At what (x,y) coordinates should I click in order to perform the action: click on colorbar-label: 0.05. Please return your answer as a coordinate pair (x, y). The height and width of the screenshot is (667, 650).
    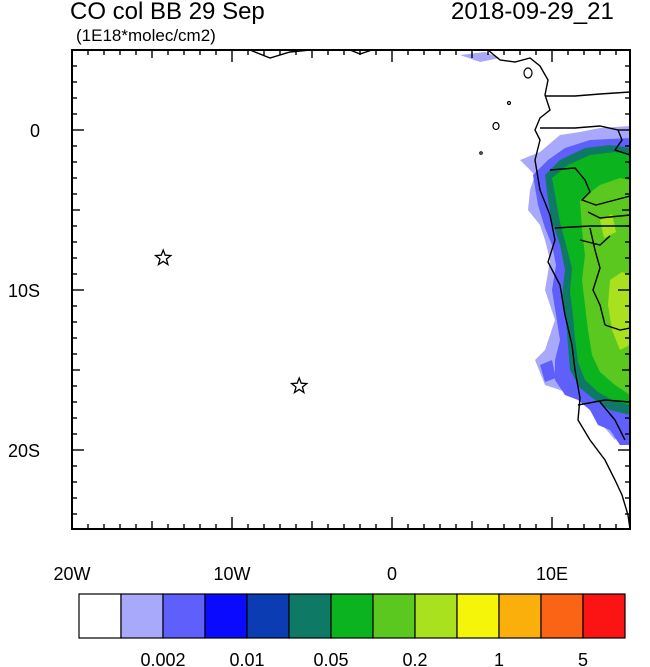
    Looking at the image, I should click on (330, 658).